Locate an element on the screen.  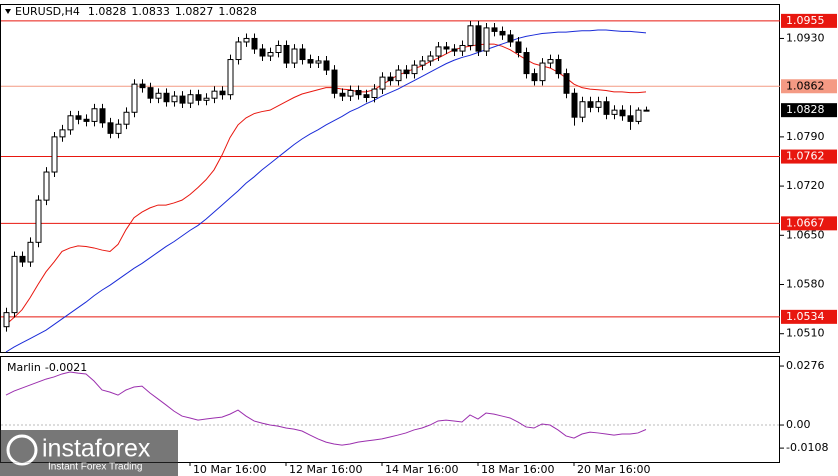
indicator is located at coordinates (390, 408).